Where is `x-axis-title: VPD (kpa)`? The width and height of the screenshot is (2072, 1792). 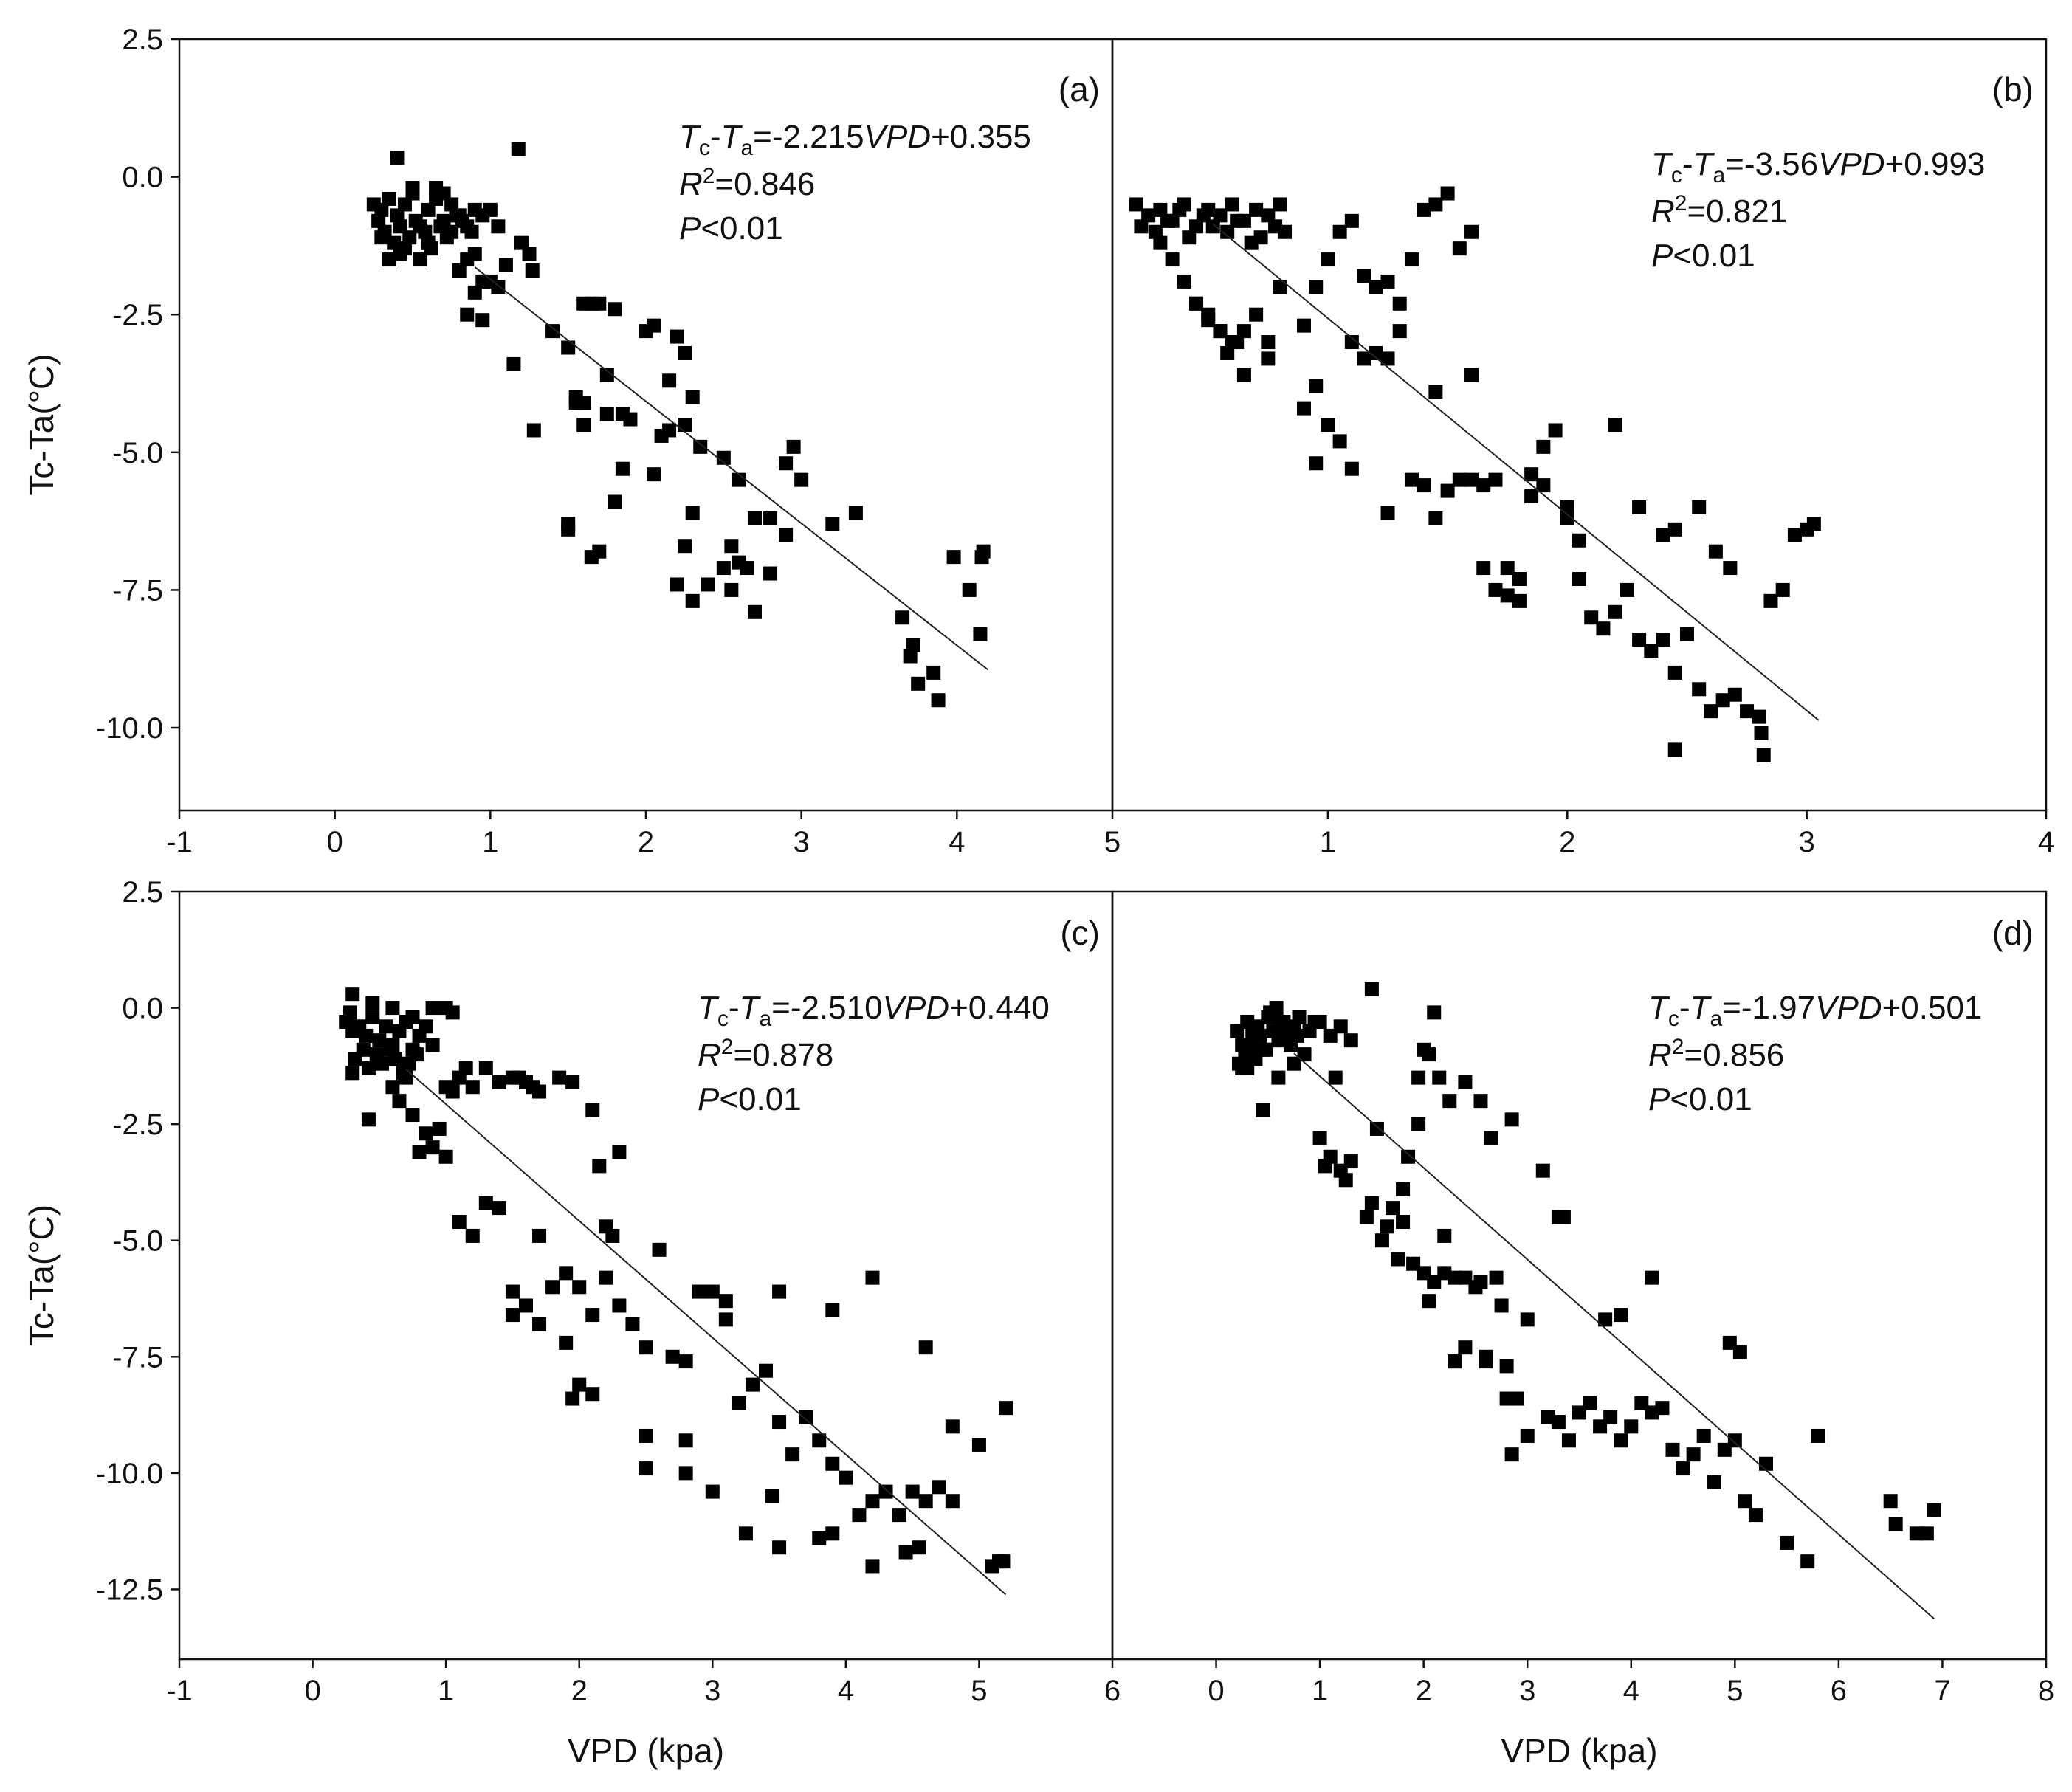 x-axis-title: VPD (kpa) is located at coordinates (1579, 1750).